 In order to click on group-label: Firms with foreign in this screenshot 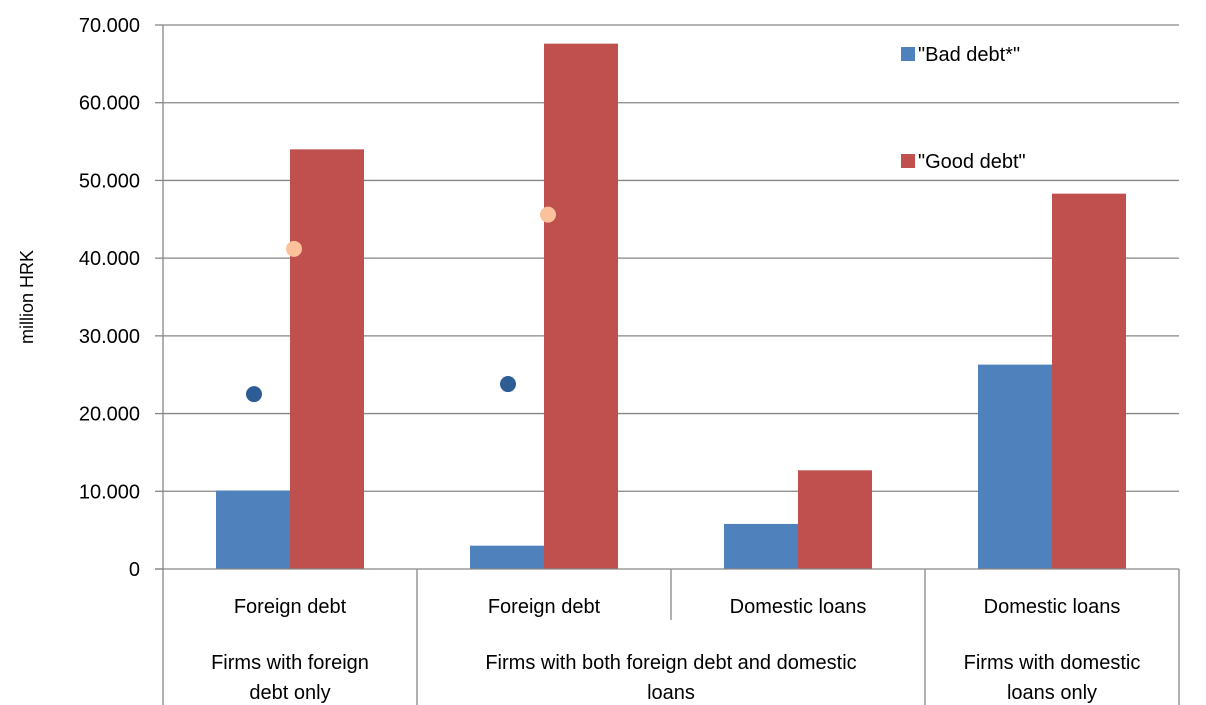, I will do `click(290, 663)`.